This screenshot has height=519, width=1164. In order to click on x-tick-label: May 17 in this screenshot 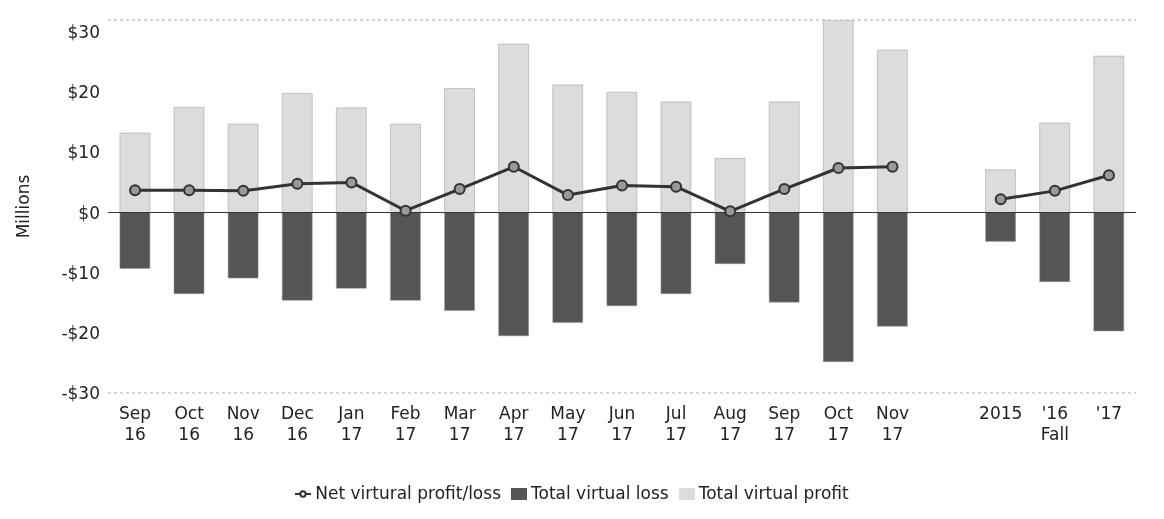, I will do `click(568, 423)`.